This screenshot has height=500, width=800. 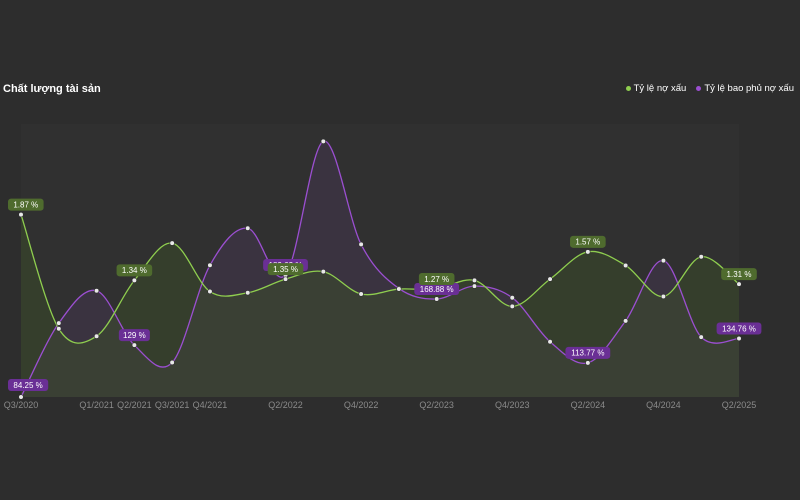 I want to click on x-tick-Q2-2022: Q2/2022, so click(x=285, y=405).